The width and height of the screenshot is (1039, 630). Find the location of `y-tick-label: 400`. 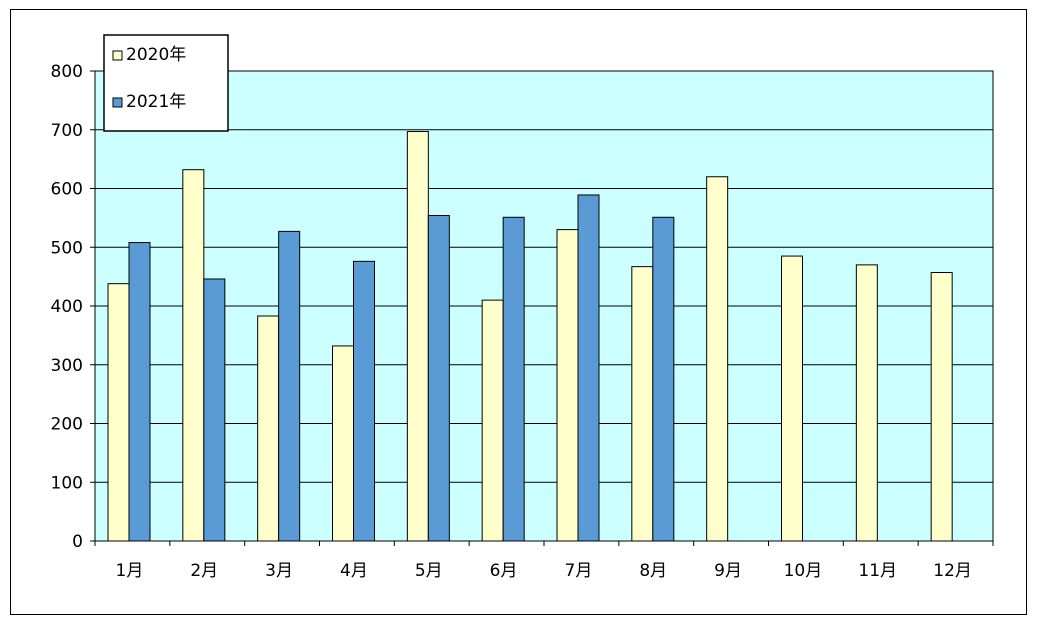

y-tick-label: 400 is located at coordinates (67, 307).